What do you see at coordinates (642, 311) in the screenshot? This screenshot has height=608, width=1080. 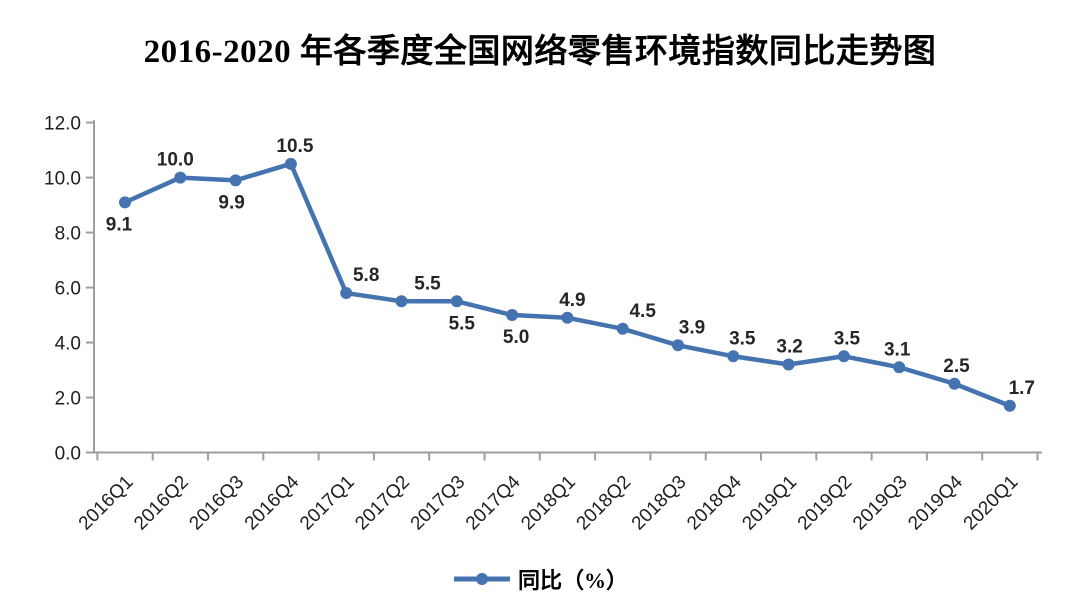 I see `data-label: 4.5` at bounding box center [642, 311].